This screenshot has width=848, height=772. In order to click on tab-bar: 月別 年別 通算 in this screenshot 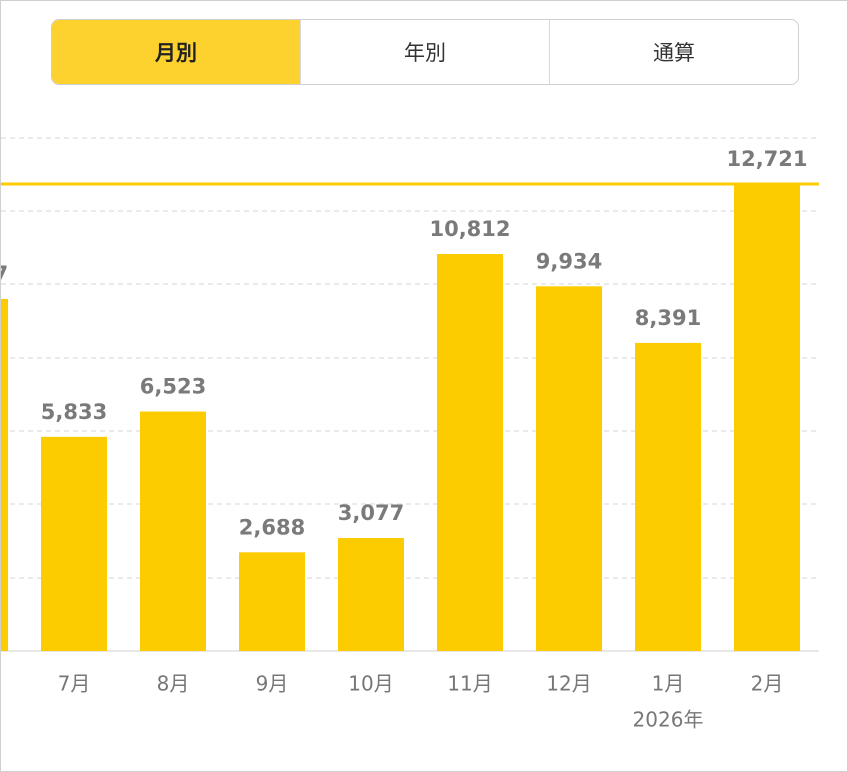, I will do `click(425, 52)`.